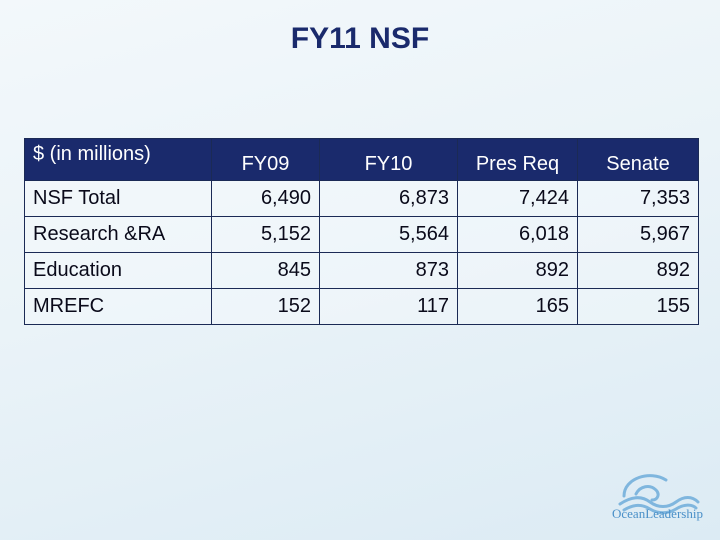 The height and width of the screenshot is (540, 720). What do you see at coordinates (265, 270) in the screenshot?
I see `table-cell: 845` at bounding box center [265, 270].